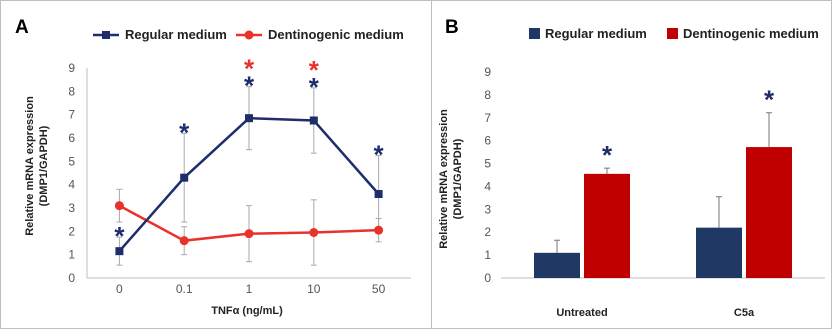 The height and width of the screenshot is (329, 832). Describe the element at coordinates (444, 179) in the screenshot. I see `y-axis-title-b-line1: Relative mRNA expression` at that location.